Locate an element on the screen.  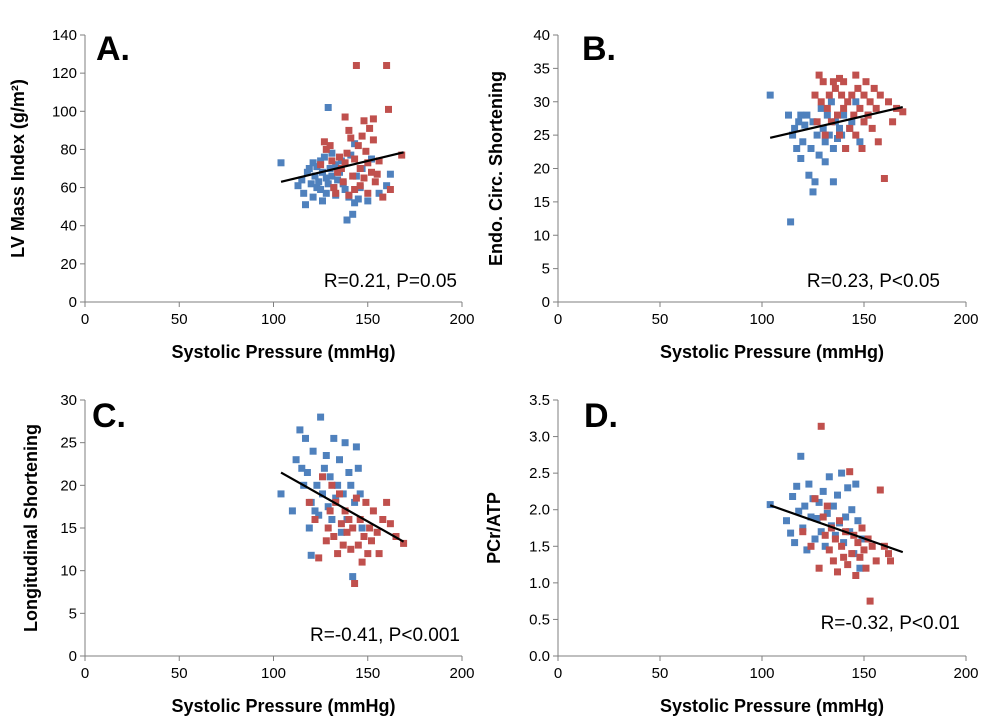
y-tick-label: 120 is located at coordinates (64, 73).